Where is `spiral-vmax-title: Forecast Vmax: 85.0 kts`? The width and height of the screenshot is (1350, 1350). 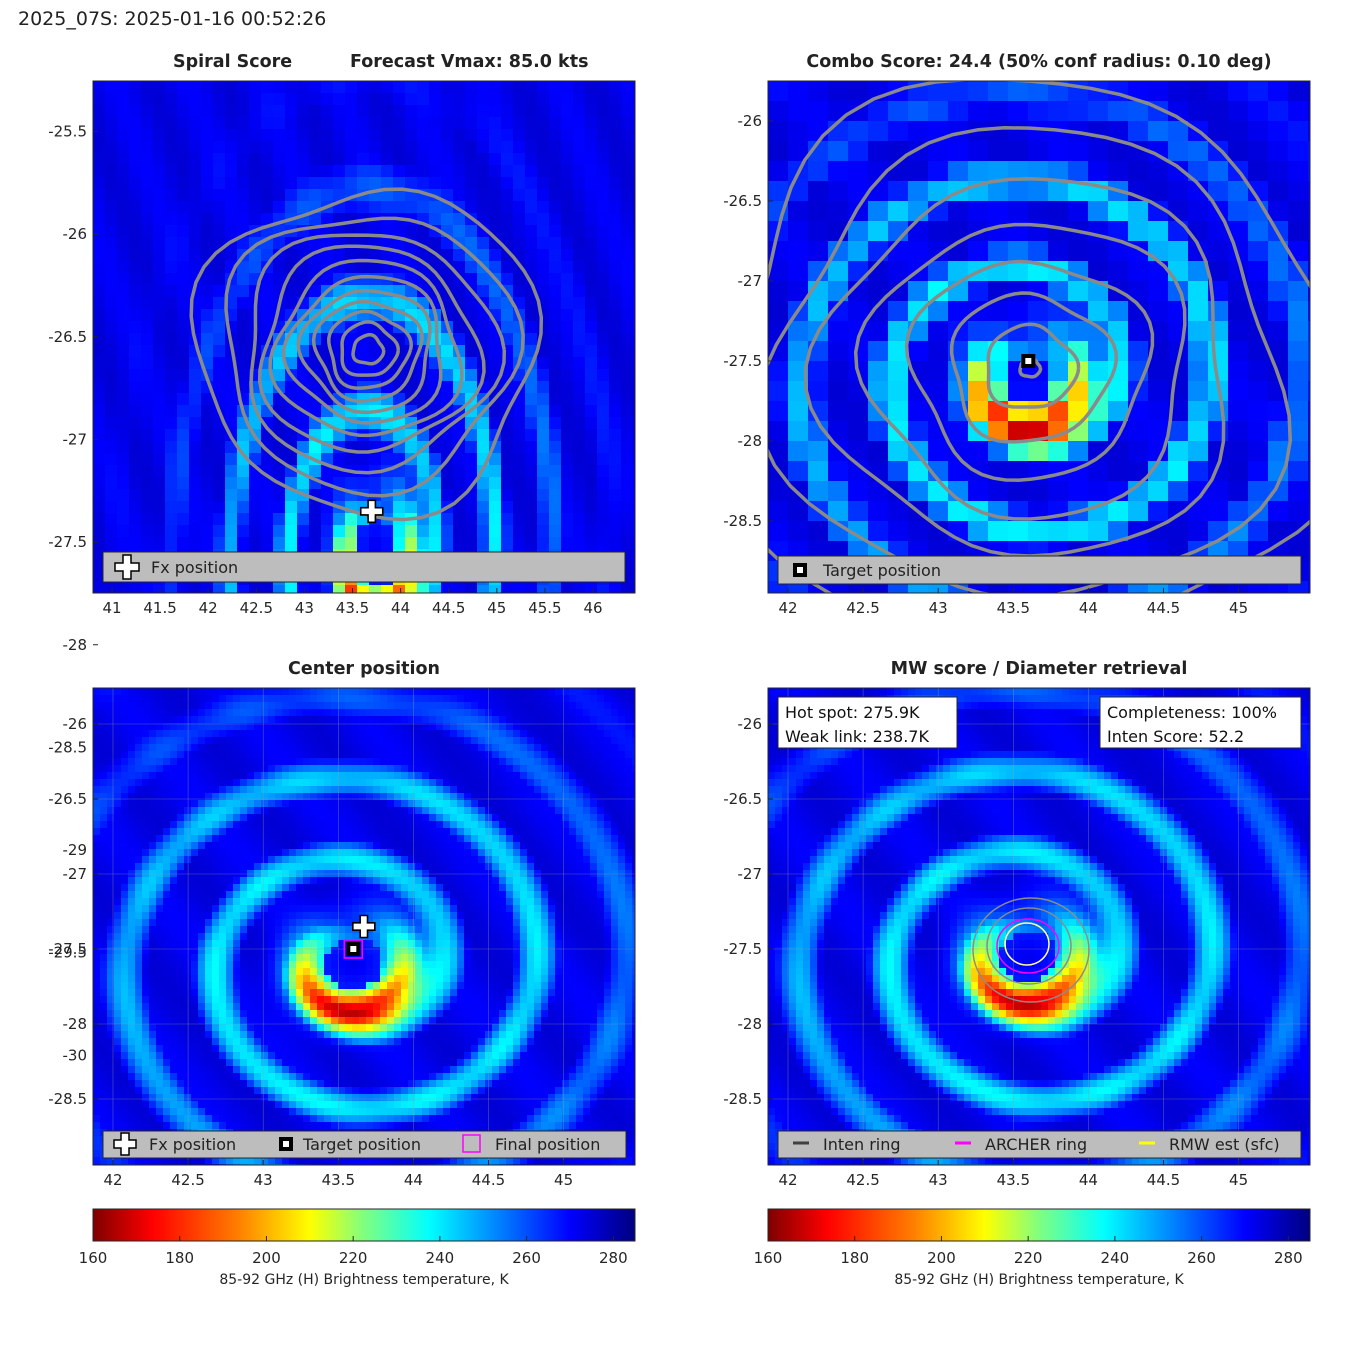 spiral-vmax-title: Forecast Vmax: 85.0 kts is located at coordinates (469, 62).